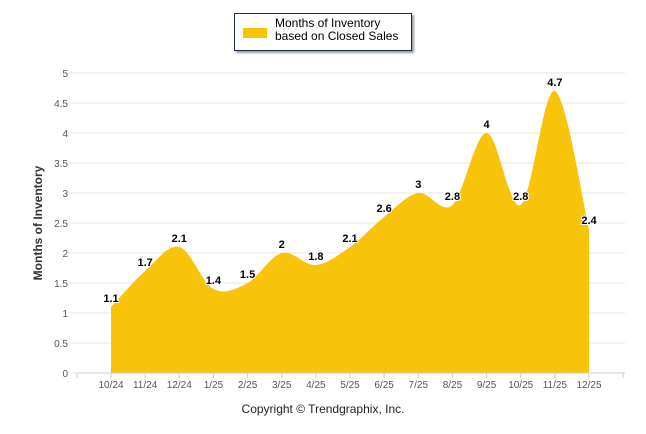  Describe the element at coordinates (110, 299) in the screenshot. I see `data-label: 1.1` at that location.